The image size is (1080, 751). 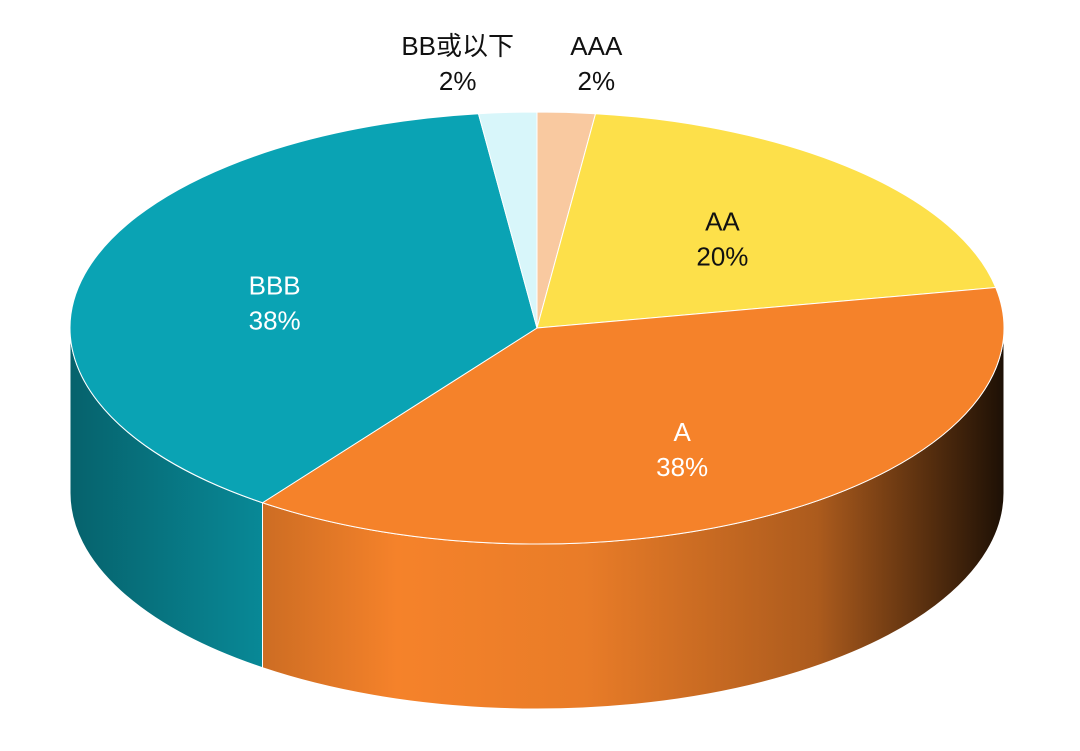 What do you see at coordinates (682, 432) in the screenshot?
I see `slice-label: A` at bounding box center [682, 432].